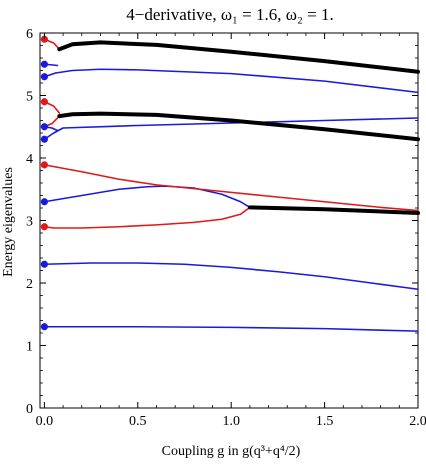 This screenshot has width=426, height=470. I want to click on x-tick-label-3: 1.0, so click(231, 421).